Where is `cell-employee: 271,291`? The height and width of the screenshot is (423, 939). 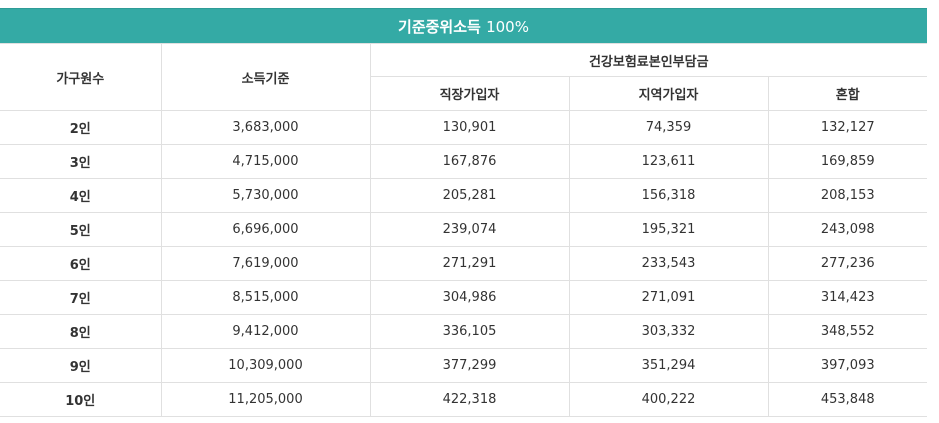 cell-employee: 271,291 is located at coordinates (470, 263).